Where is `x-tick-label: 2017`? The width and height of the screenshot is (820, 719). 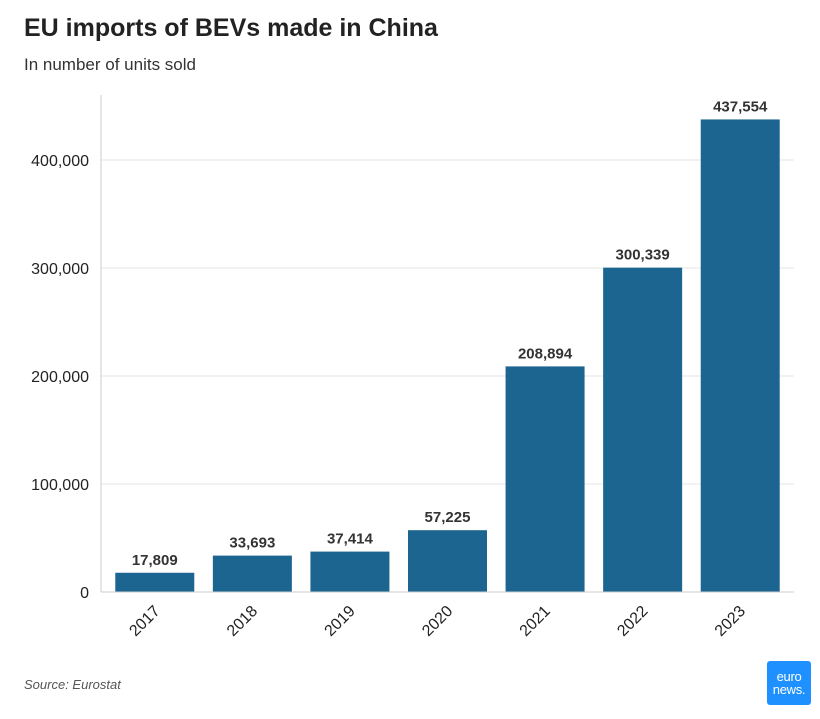 x-tick-label: 2017 is located at coordinates (144, 621).